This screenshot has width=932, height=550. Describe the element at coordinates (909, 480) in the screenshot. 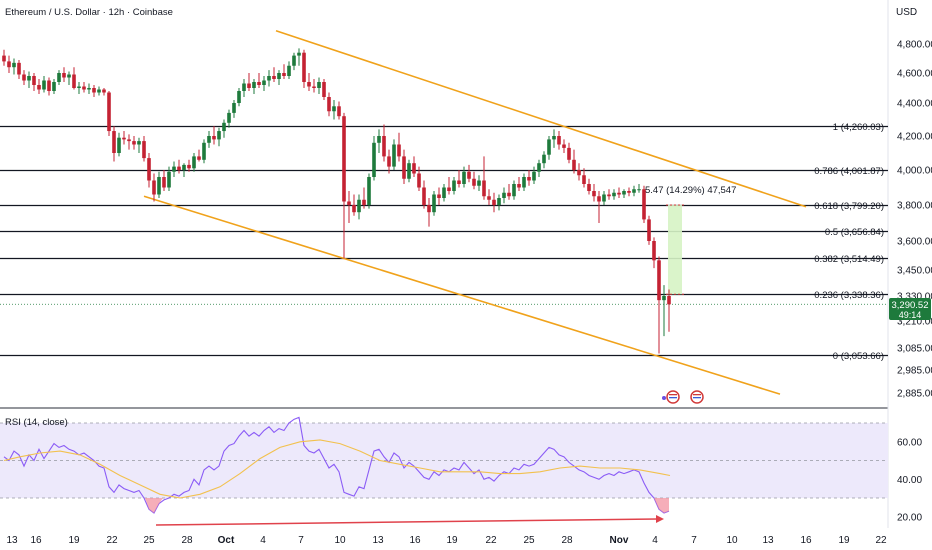

I see `rsi-axis-label: 40.00` at that location.